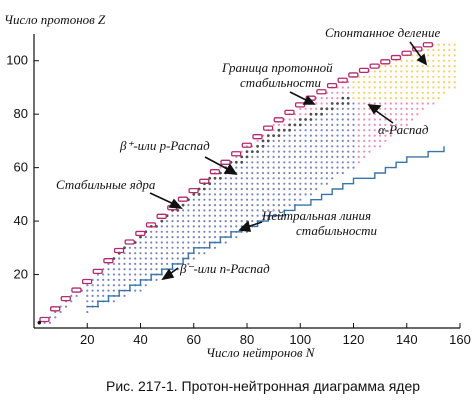  I want to click on arrowhead-boundary, so click(309, 100).